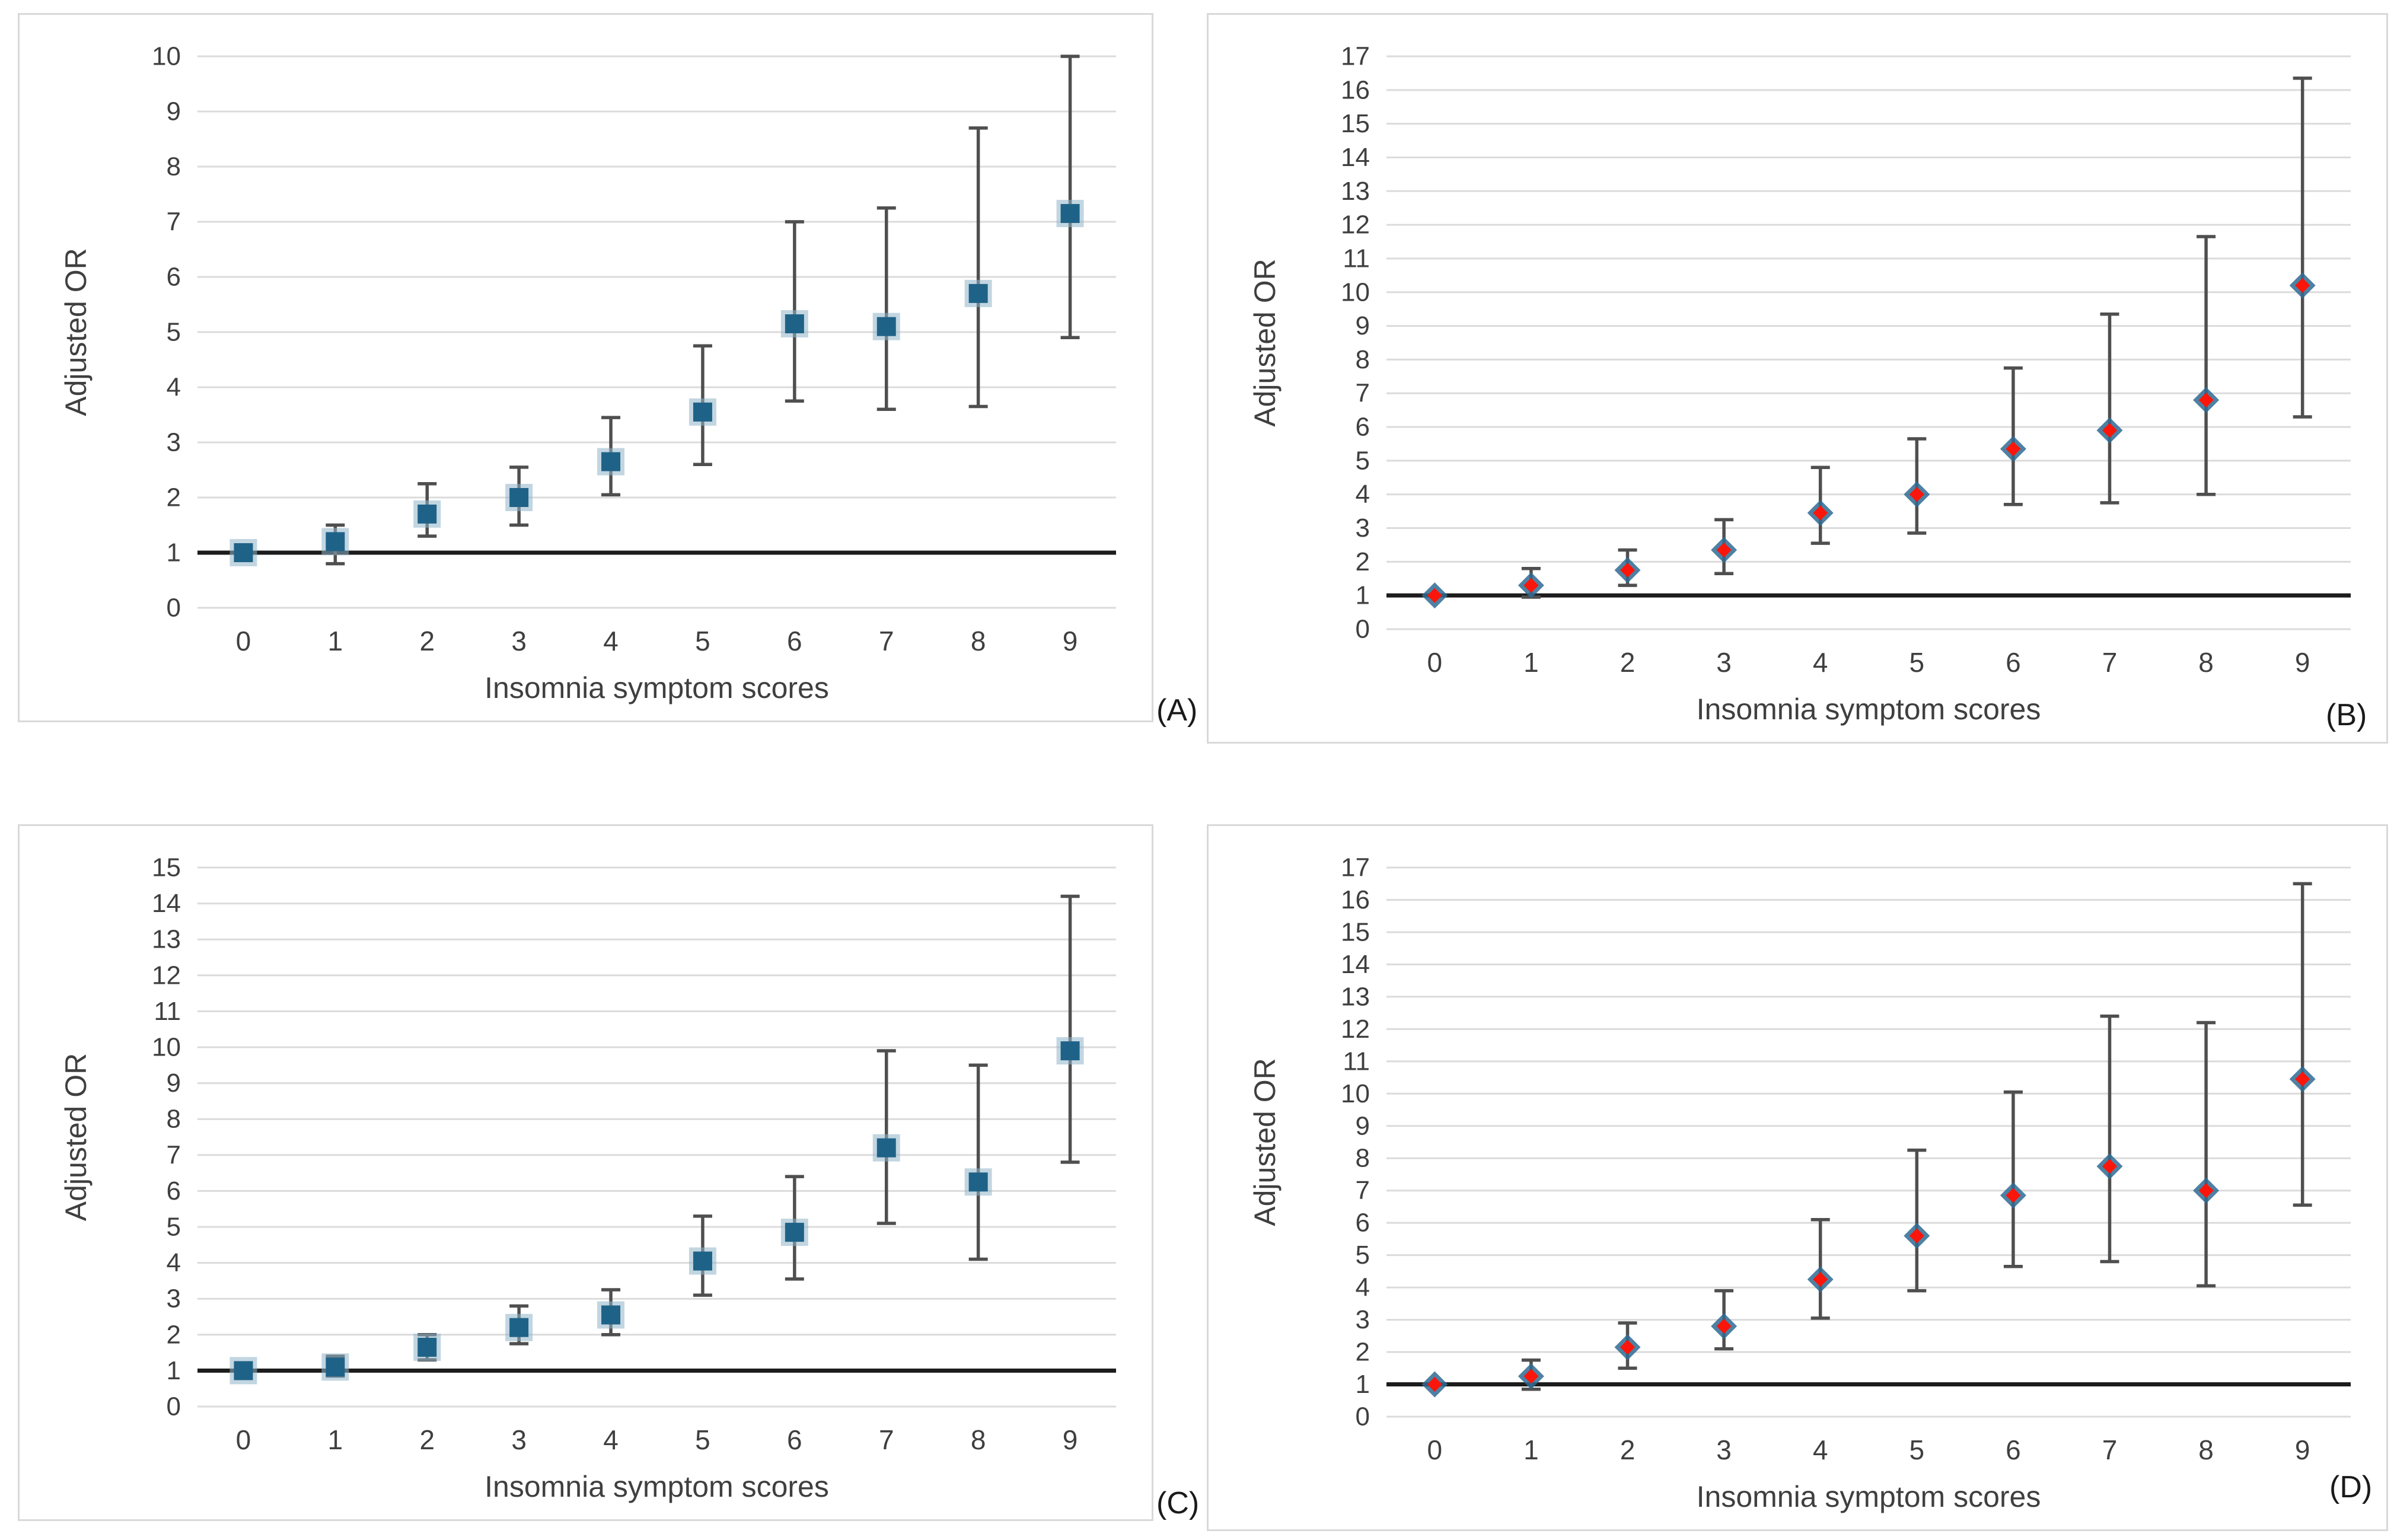  What do you see at coordinates (166, 939) in the screenshot?
I see `y-tick-label: 13` at bounding box center [166, 939].